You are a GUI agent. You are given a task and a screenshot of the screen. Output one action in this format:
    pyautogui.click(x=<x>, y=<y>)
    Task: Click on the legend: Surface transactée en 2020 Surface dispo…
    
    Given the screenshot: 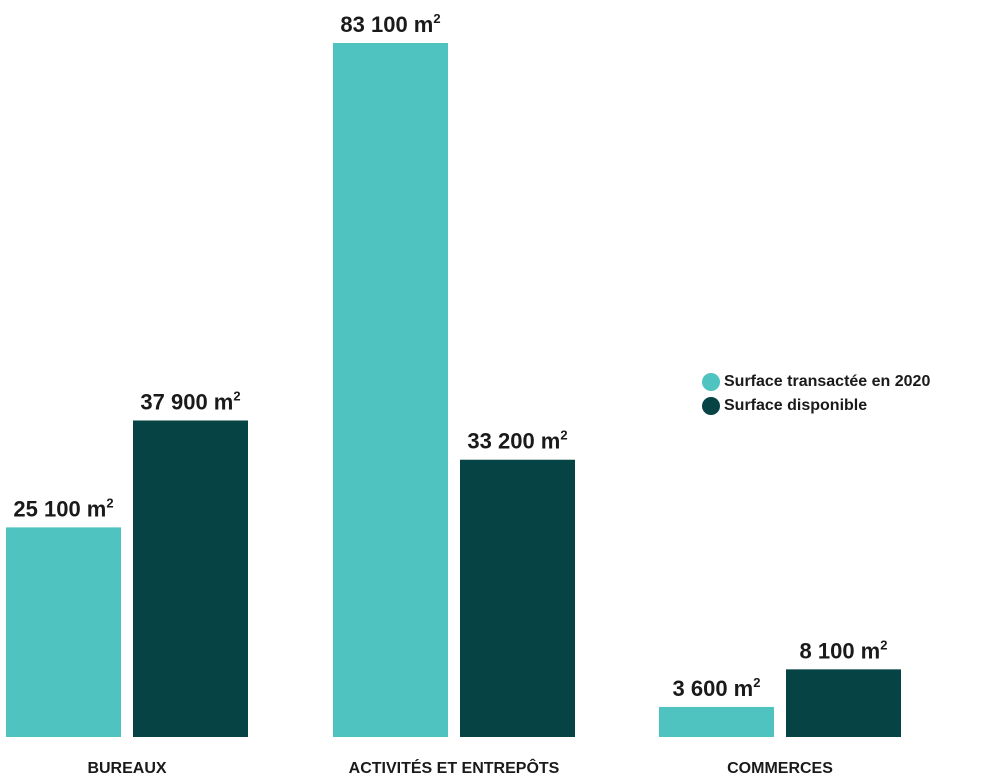 What is the action you would take?
    pyautogui.click(x=816, y=394)
    